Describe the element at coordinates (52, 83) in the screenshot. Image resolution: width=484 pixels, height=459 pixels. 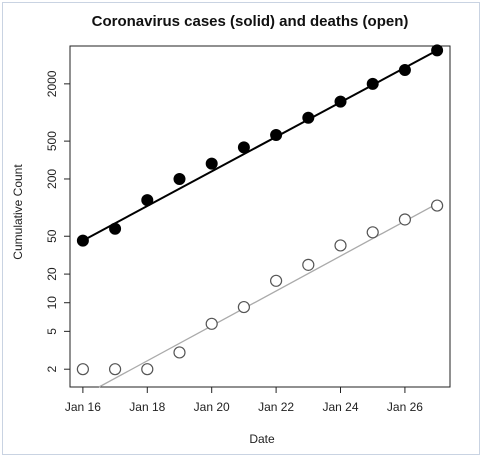
I see `y-tick-label: 2000` at that location.